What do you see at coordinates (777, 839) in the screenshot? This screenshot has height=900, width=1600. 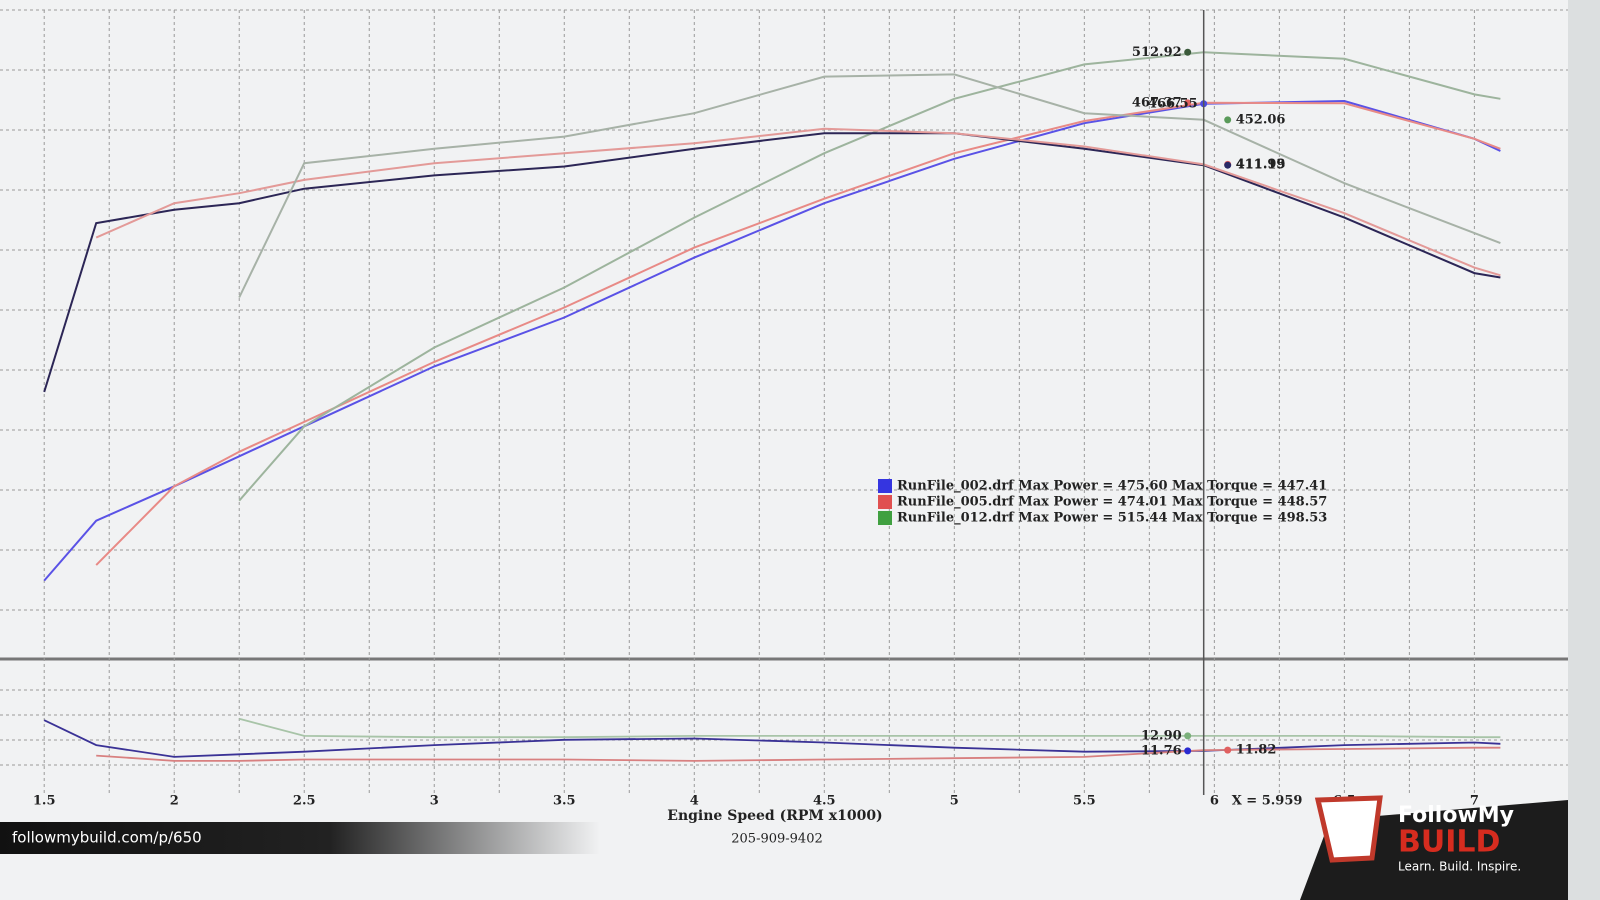 I see `footer: 205-909-9402` at bounding box center [777, 839].